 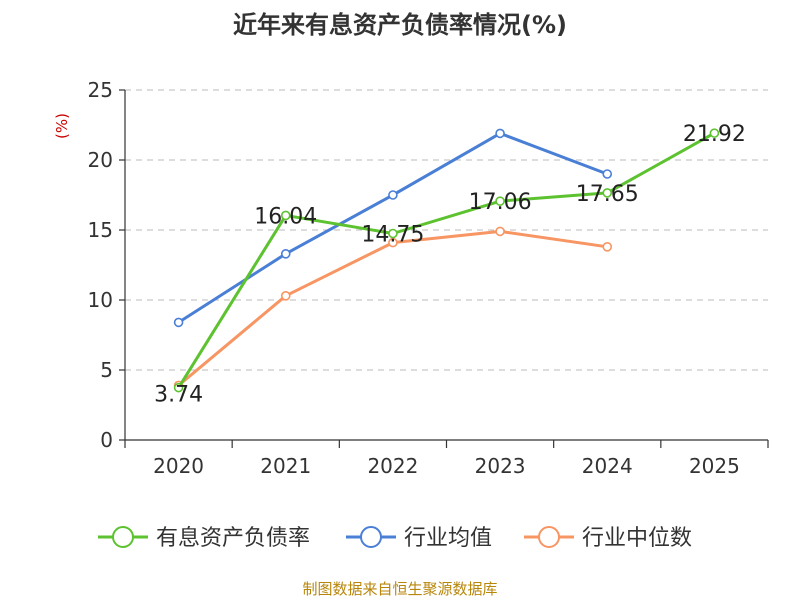 I want to click on legend-item-0: 有息资产负债率, so click(x=204, y=538).